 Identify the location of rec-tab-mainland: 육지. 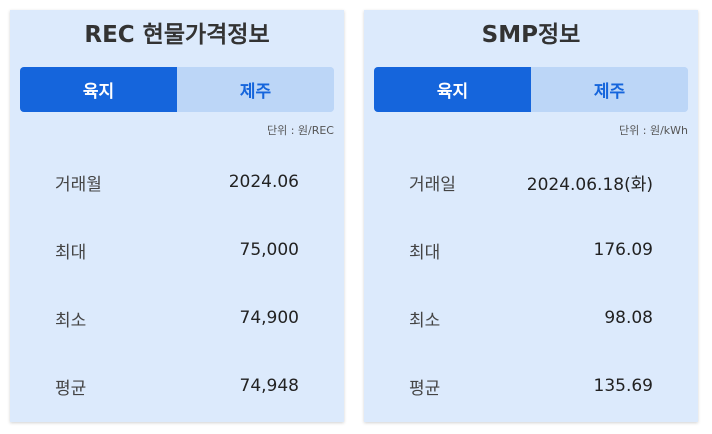
(98, 89).